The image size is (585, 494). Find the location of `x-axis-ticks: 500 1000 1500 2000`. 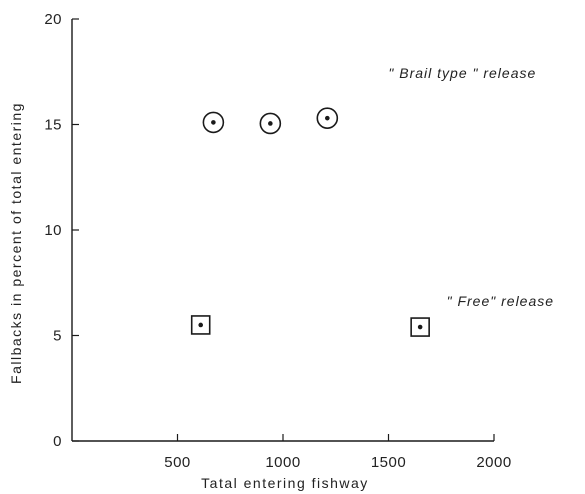

x-axis-ticks: 500 1000 1500 2000 is located at coordinates (337, 452).